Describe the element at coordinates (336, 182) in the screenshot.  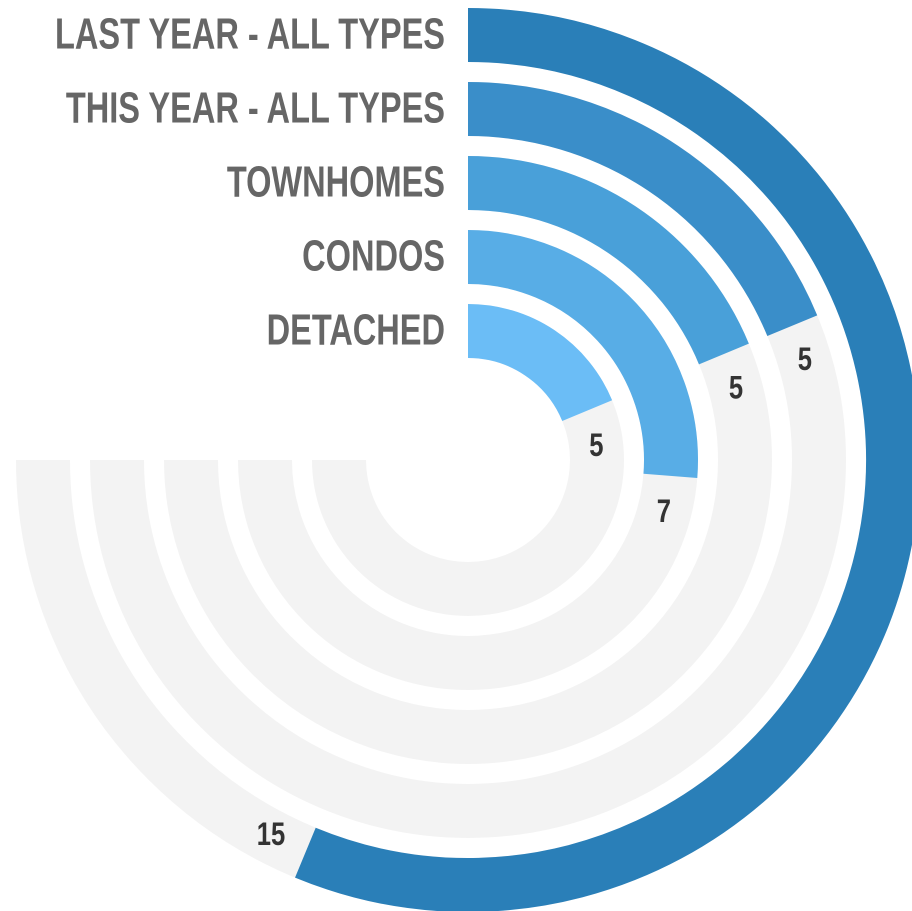
I see `category-label: TOWNHOMES` at that location.